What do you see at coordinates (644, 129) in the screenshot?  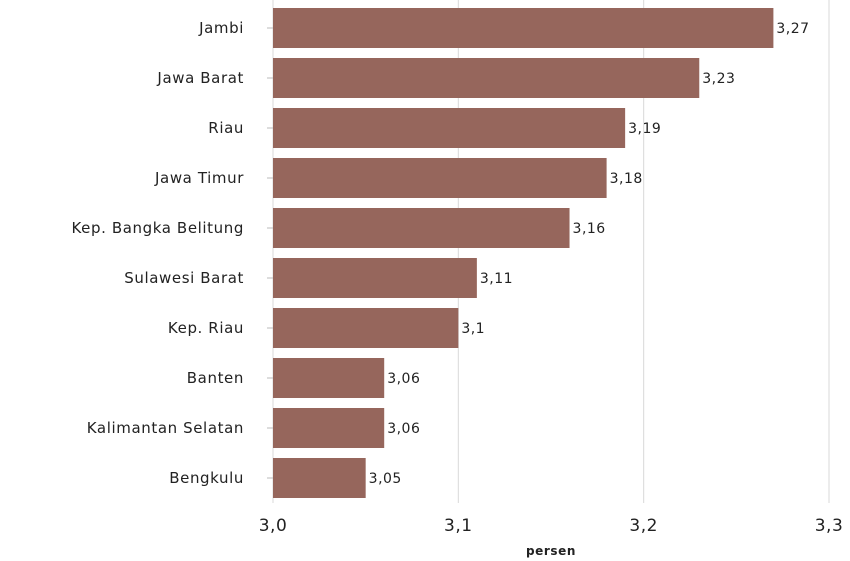 I see `value-label: 3,19` at bounding box center [644, 129].